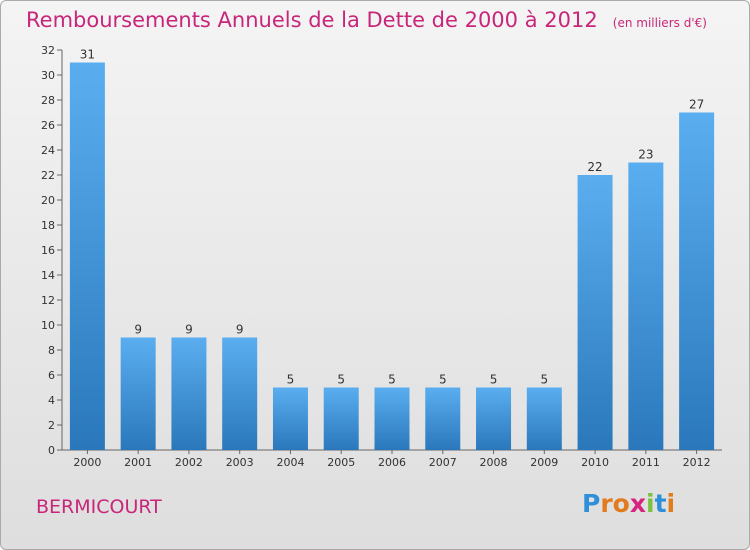  Describe the element at coordinates (341, 462) in the screenshot. I see `x-tick-label: 2005` at that location.